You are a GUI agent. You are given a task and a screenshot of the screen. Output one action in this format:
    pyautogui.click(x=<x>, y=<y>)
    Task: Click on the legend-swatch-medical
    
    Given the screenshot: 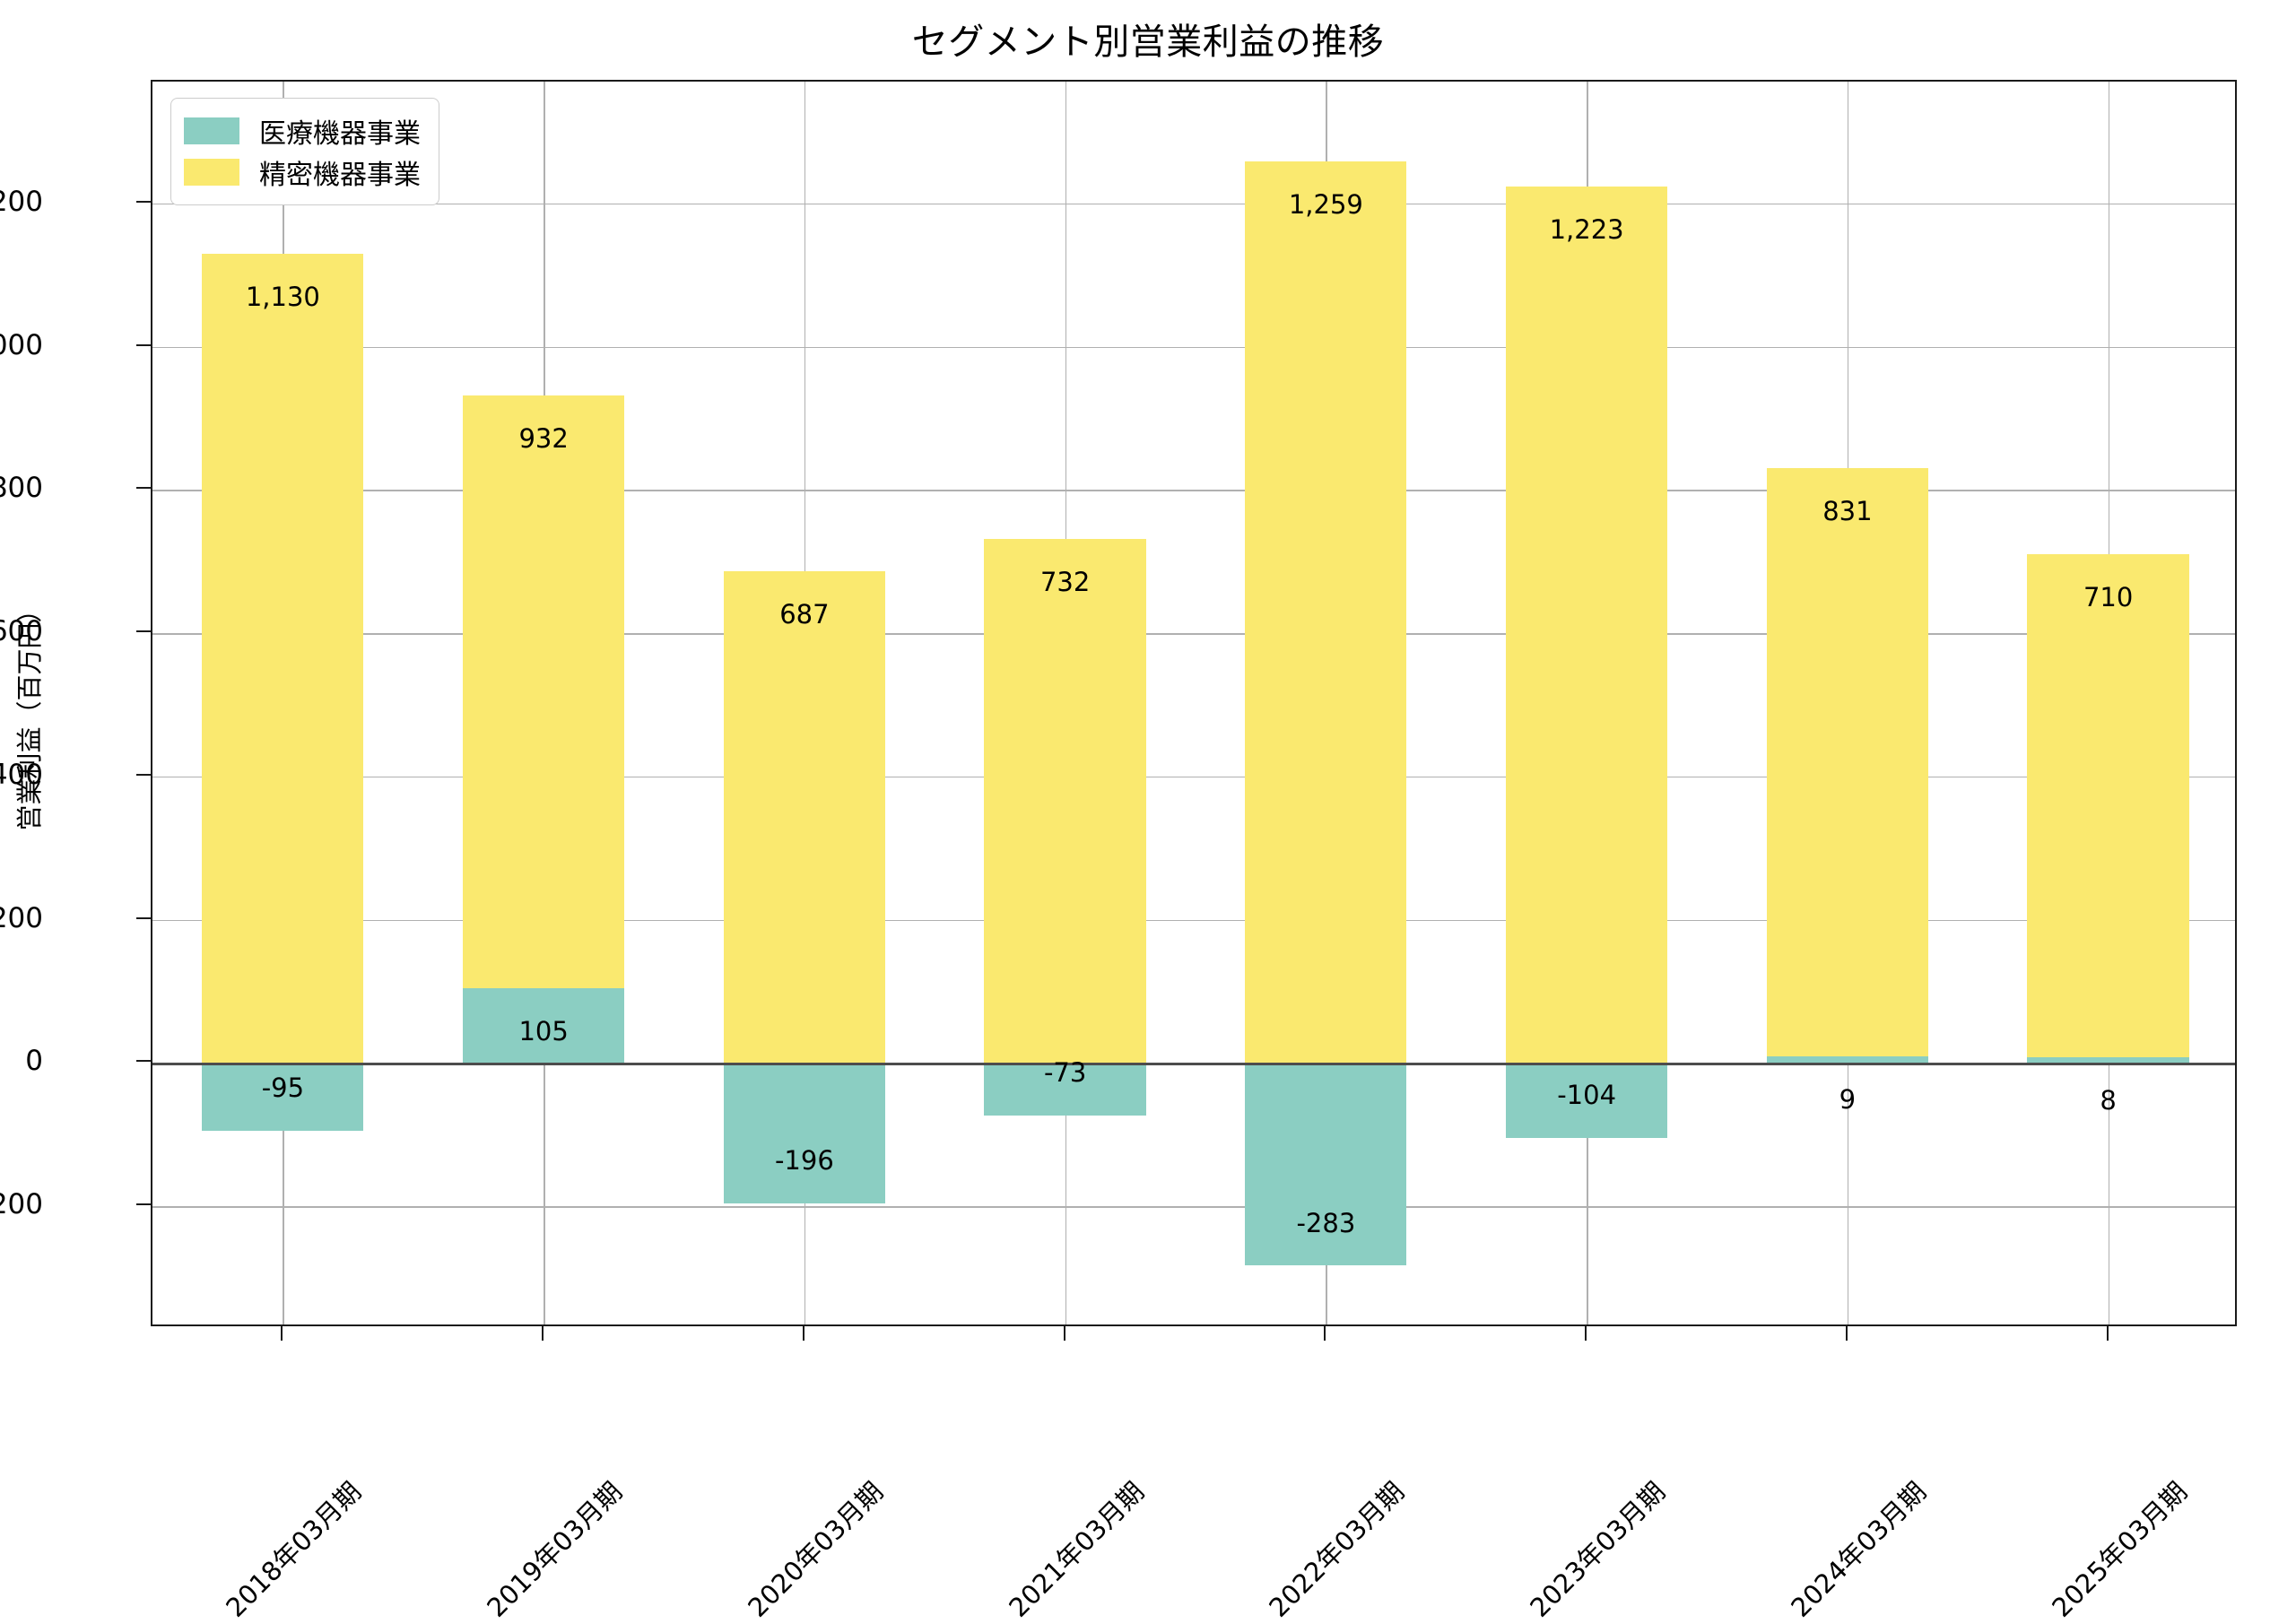 What is the action you would take?
    pyautogui.click(x=211, y=130)
    